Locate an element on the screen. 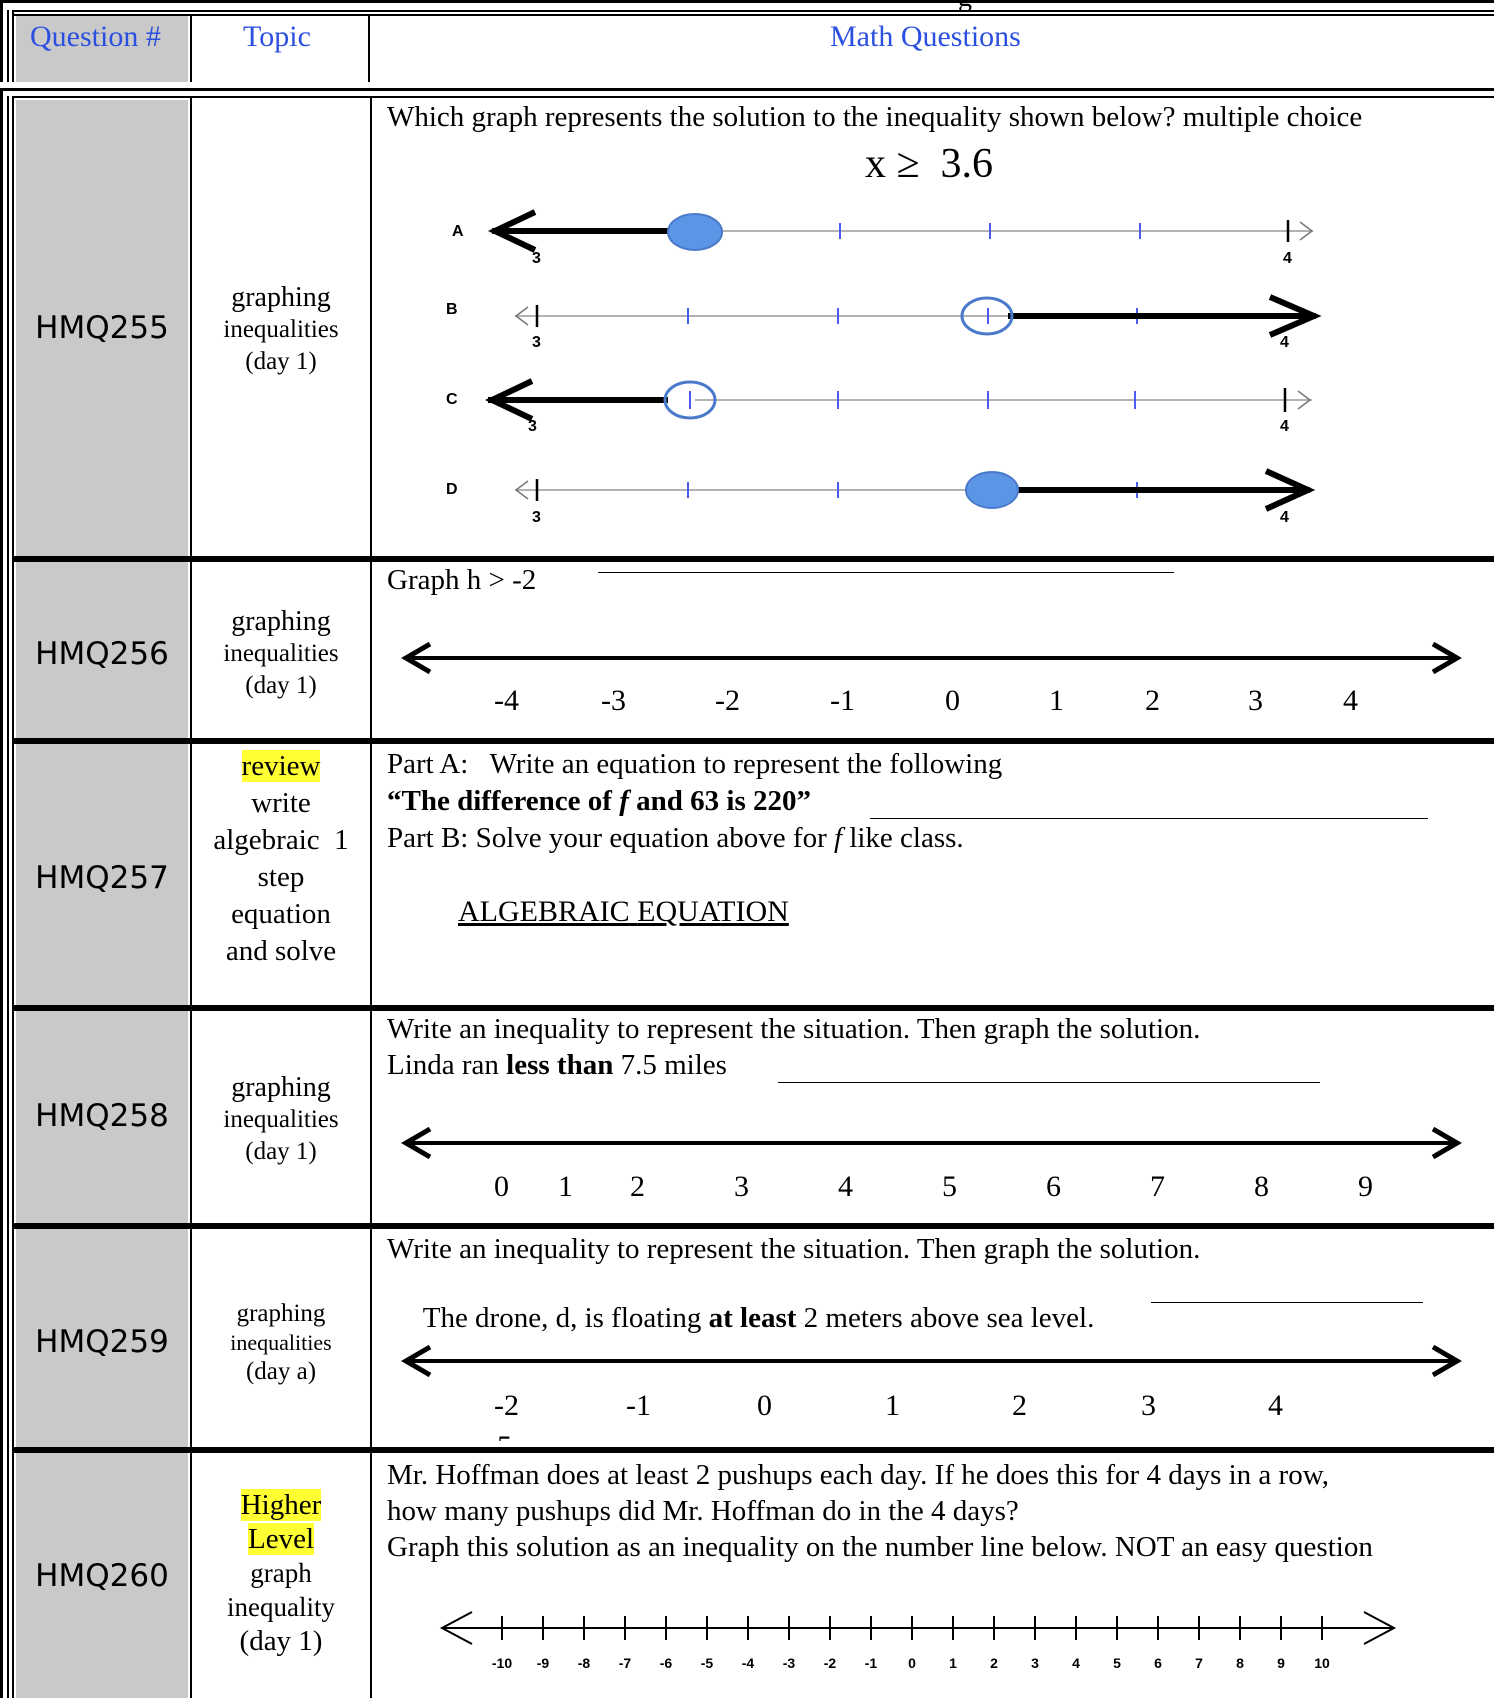 Image resolution: width=1494 pixels, height=1698 pixels. tick-labels: -10 -9 -8 -7 -6 -5 -4 -3 -2 -1 0 1 2 3 4 5 6 7 8 9 10 is located at coordinates (911, 1663).